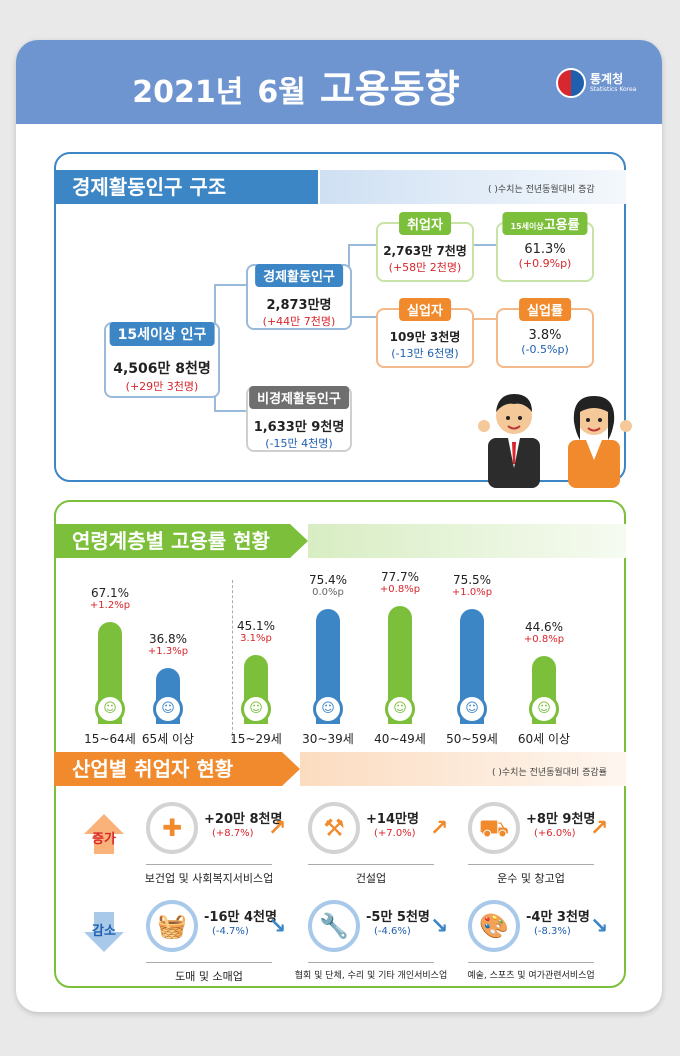 Image resolution: width=680 pixels, height=1056 pixels. Describe the element at coordinates (472, 739) in the screenshot. I see `age-group-label: 50~59세` at that location.